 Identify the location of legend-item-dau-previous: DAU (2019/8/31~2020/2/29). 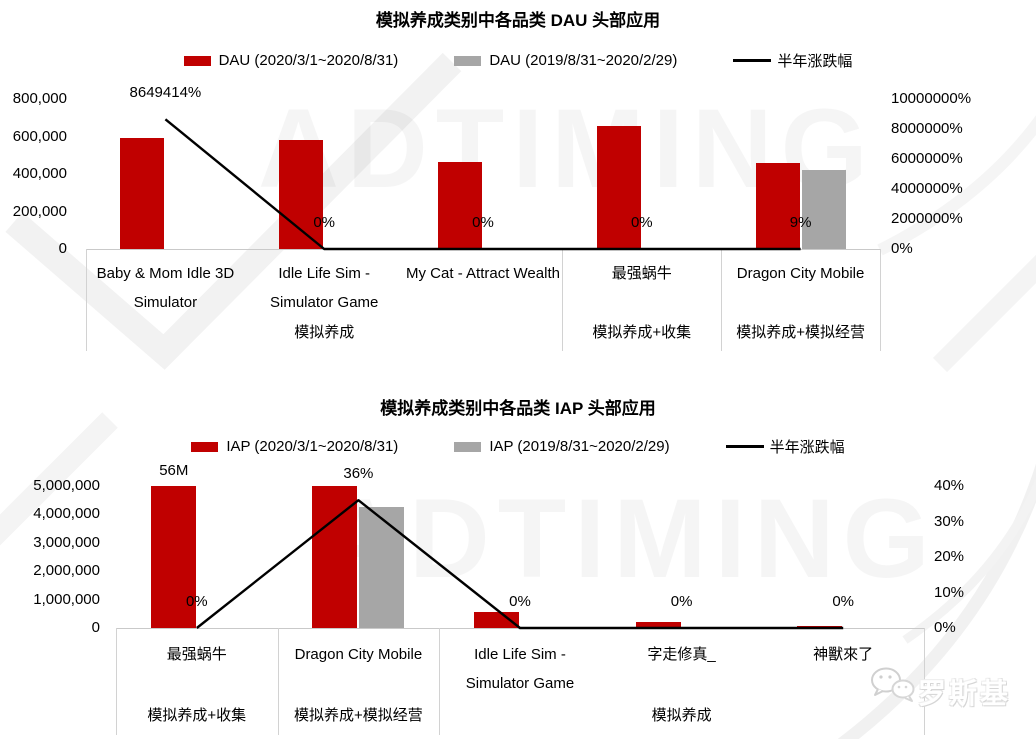
(565, 60).